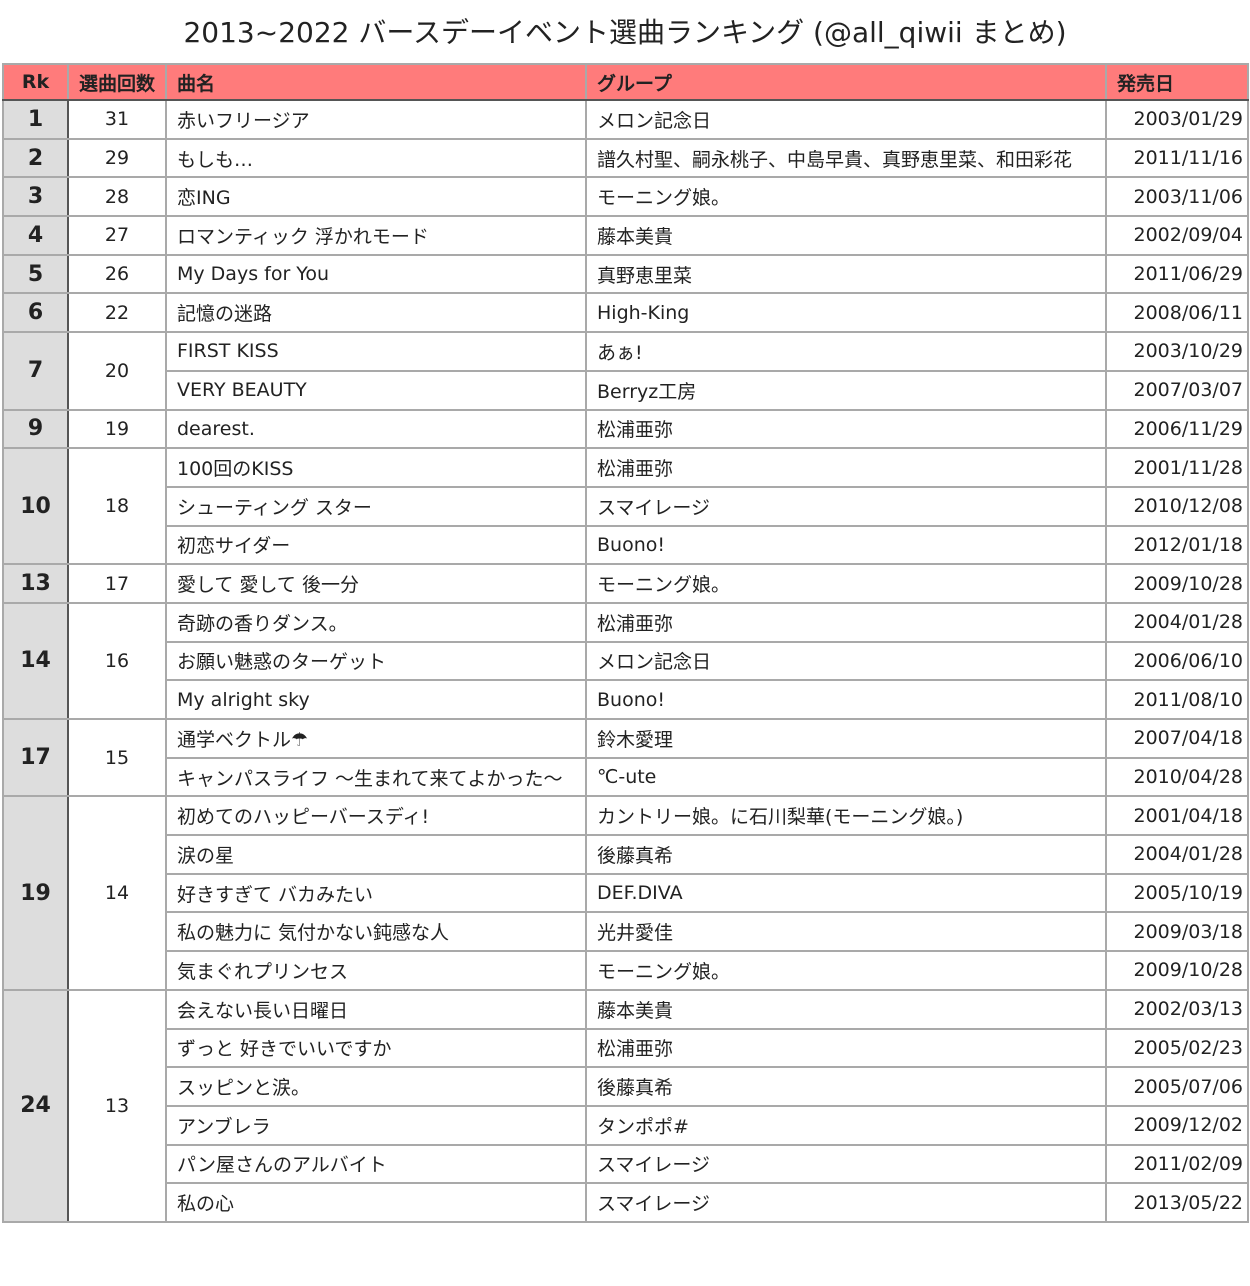 This screenshot has width=1250, height=1286. I want to click on header-group: グループ, so click(846, 82).